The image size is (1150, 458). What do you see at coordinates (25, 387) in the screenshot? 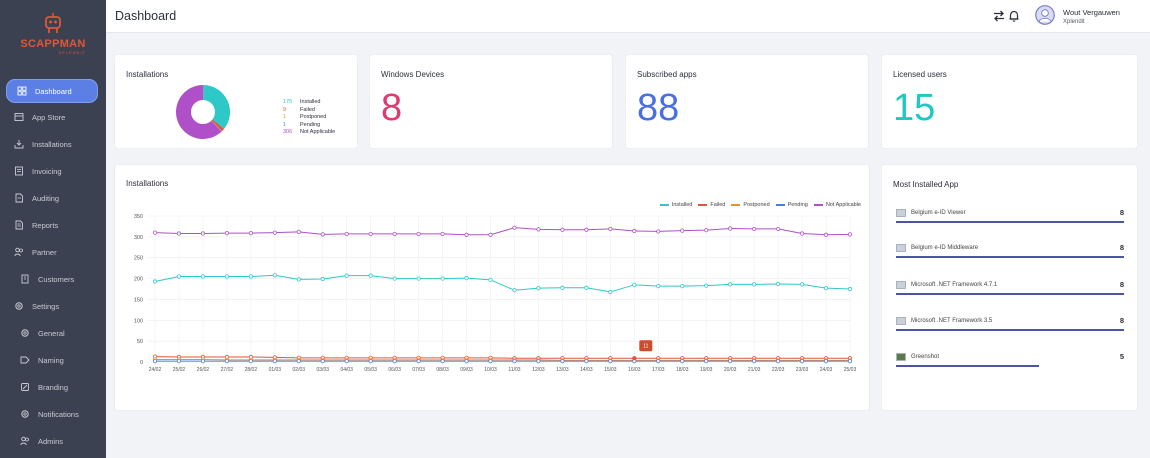
I see `brush-icon` at bounding box center [25, 387].